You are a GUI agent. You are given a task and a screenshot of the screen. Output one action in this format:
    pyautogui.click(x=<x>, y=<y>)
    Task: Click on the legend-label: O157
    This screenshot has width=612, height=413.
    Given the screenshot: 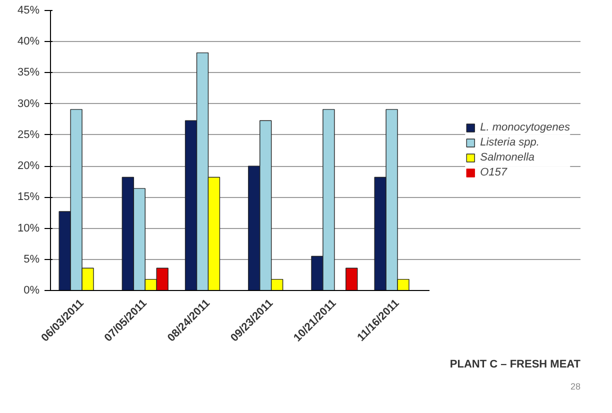 What is the action you would take?
    pyautogui.click(x=494, y=172)
    